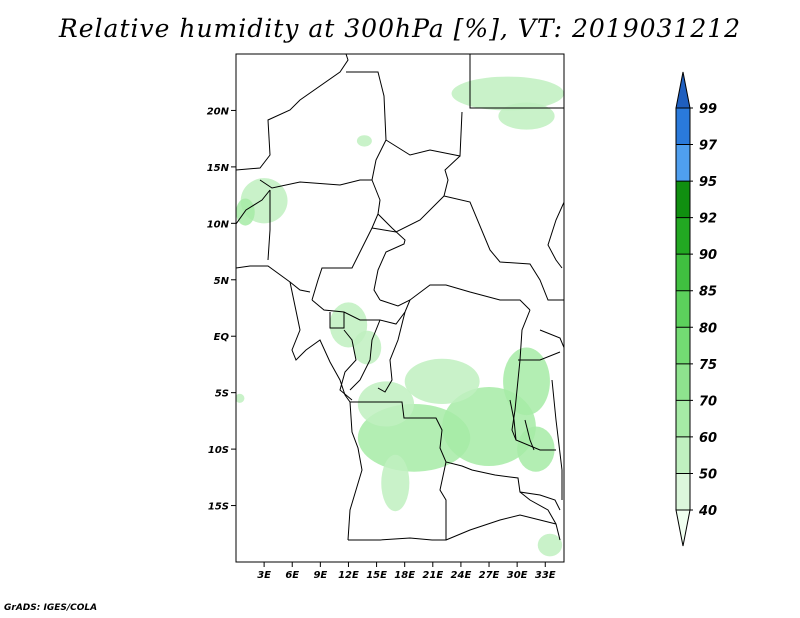 This screenshot has height=618, width=800. Describe the element at coordinates (708, 328) in the screenshot. I see `colorbar-label: 80` at that location.